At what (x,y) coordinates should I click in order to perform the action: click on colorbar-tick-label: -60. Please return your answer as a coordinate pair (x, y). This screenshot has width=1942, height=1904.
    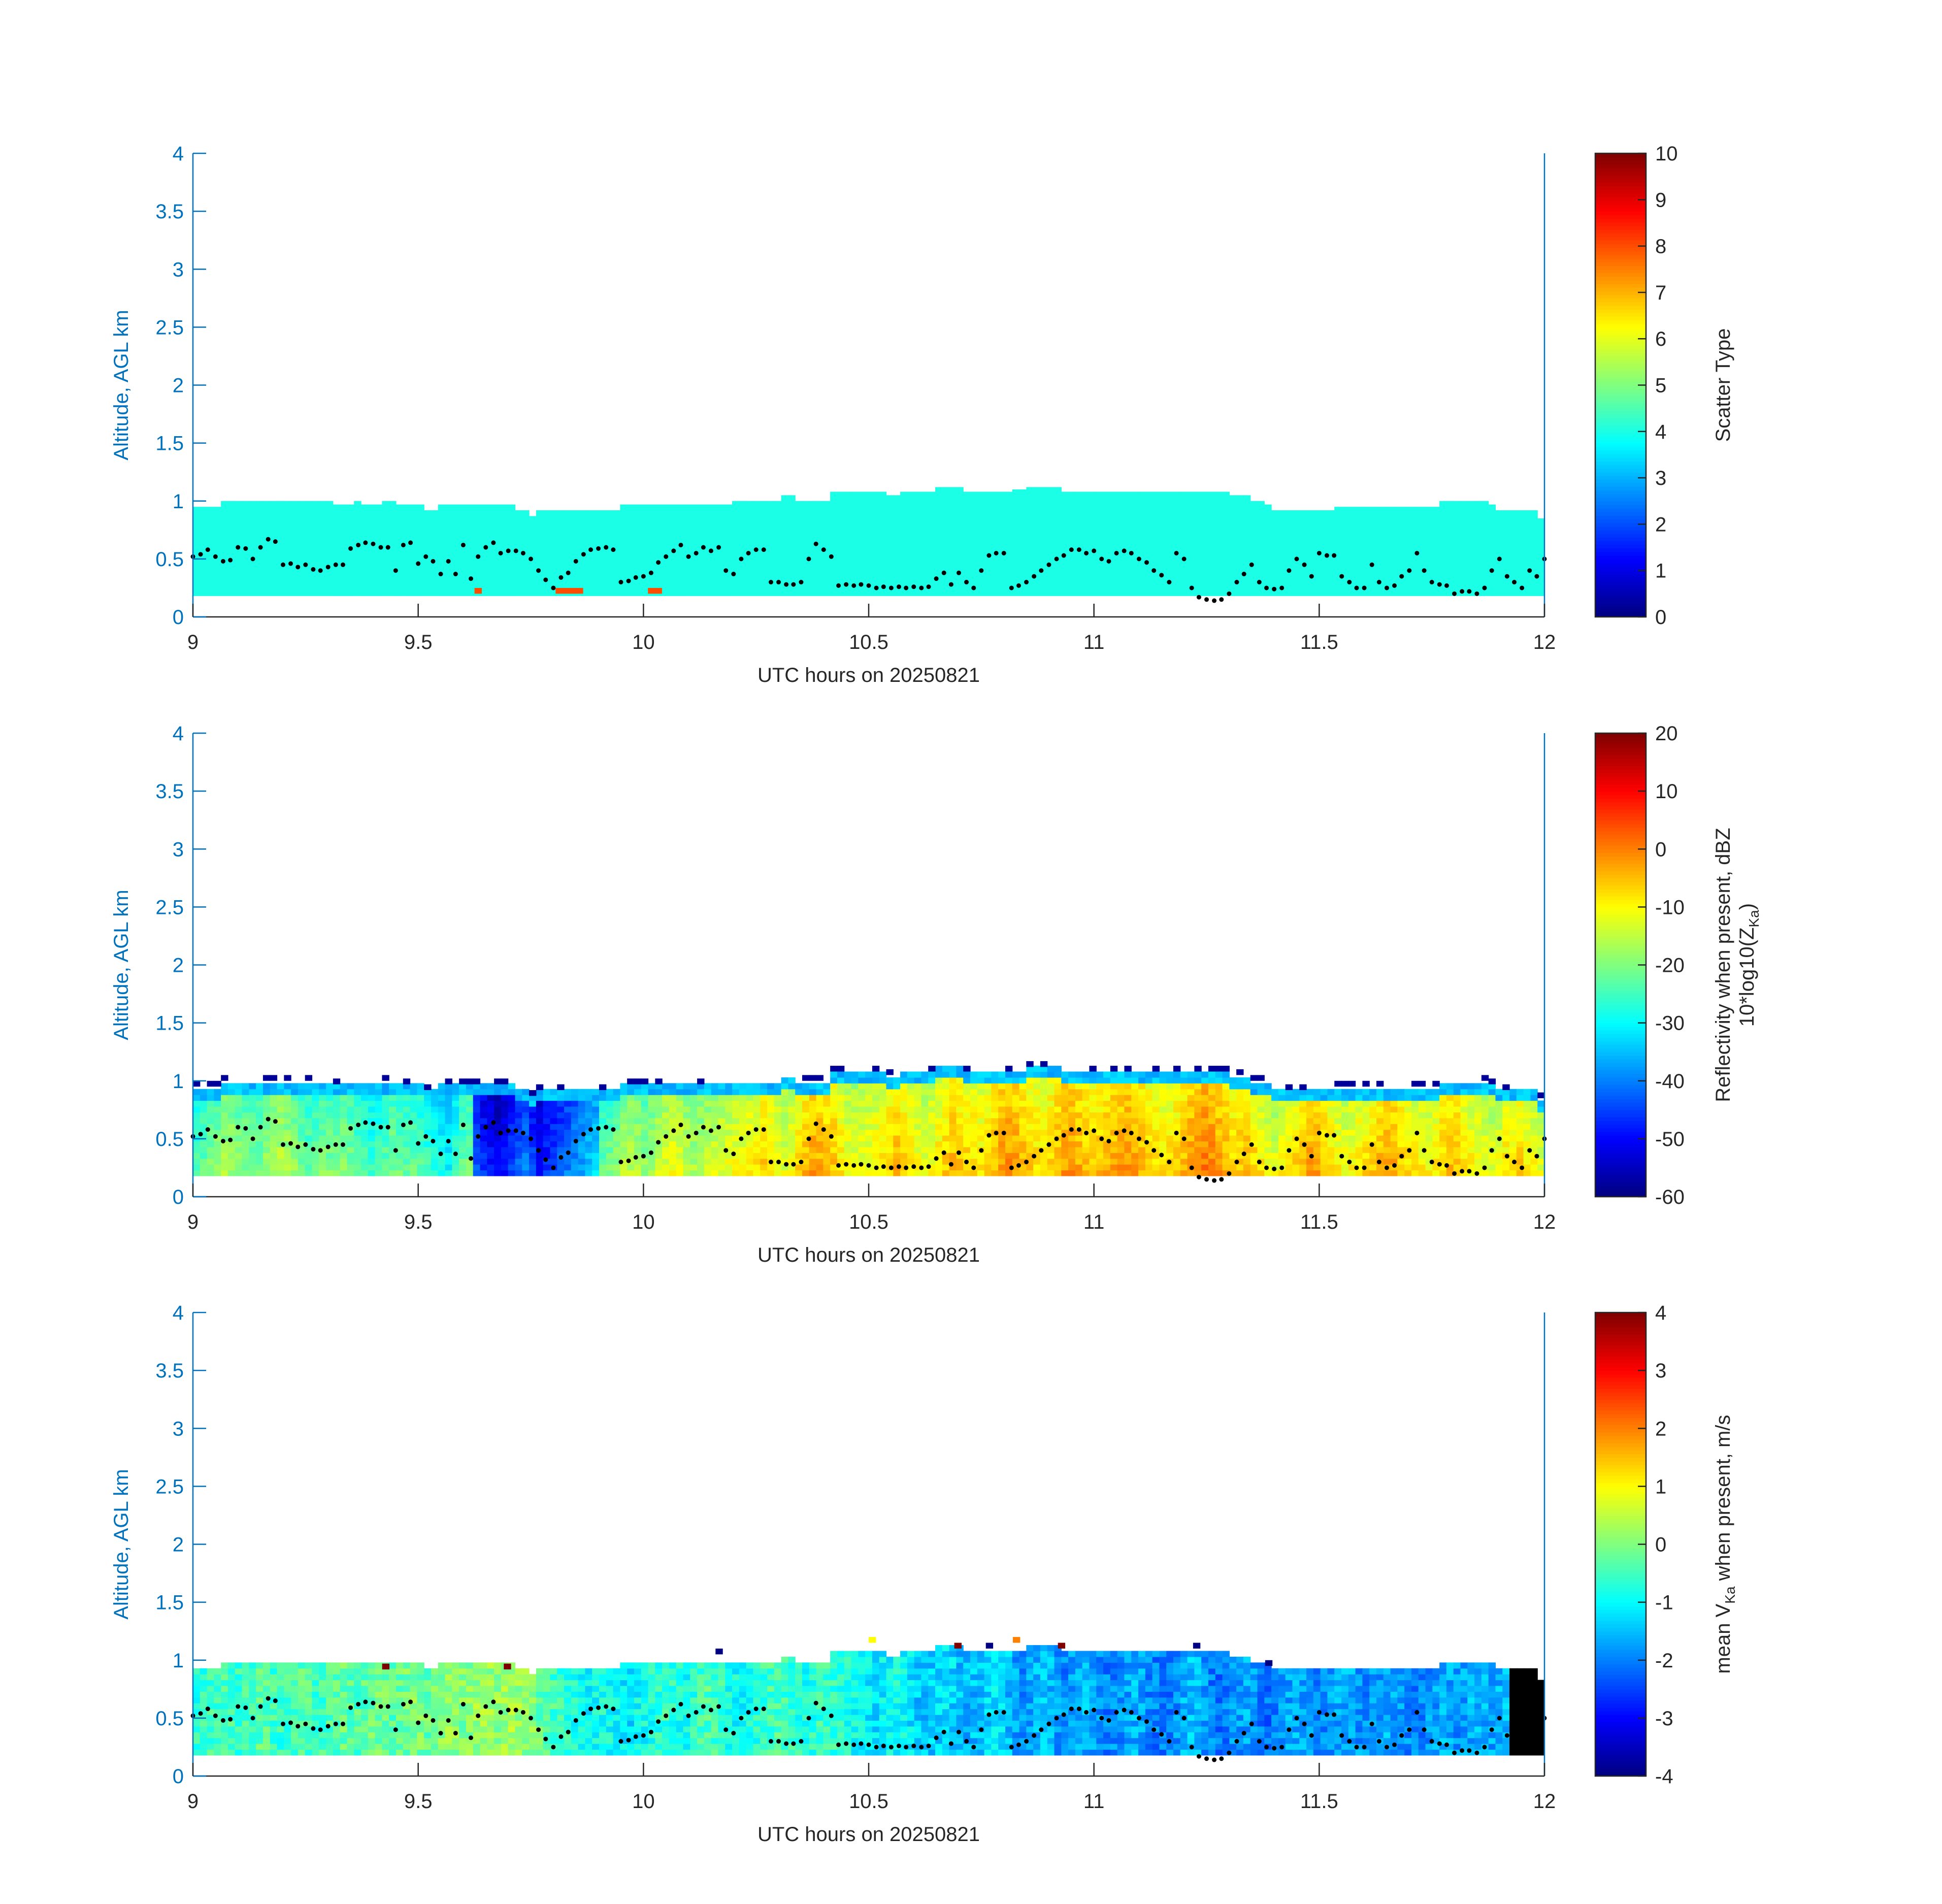
    Looking at the image, I should click on (1670, 1197).